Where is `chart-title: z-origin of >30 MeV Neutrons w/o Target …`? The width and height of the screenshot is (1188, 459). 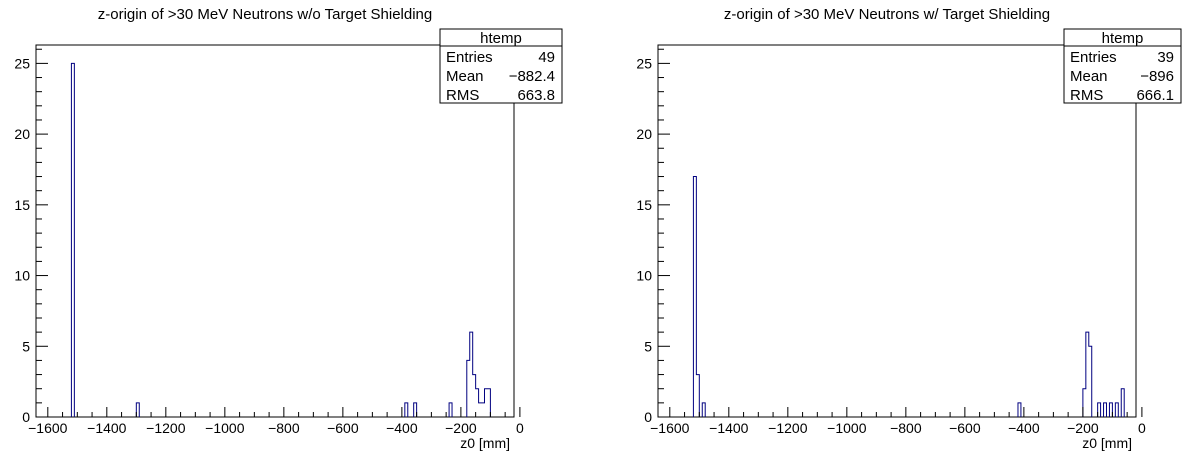
chart-title: z-origin of >30 MeV Neutrons w/o Target … is located at coordinates (265, 14).